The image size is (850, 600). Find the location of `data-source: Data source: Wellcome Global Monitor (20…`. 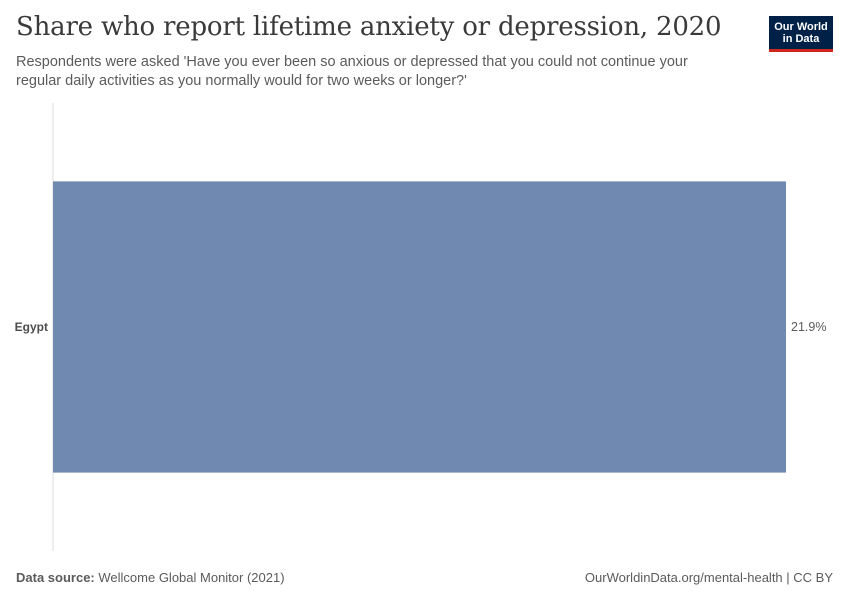

data-source: Data source: Wellcome Global Monitor (20… is located at coordinates (150, 577).